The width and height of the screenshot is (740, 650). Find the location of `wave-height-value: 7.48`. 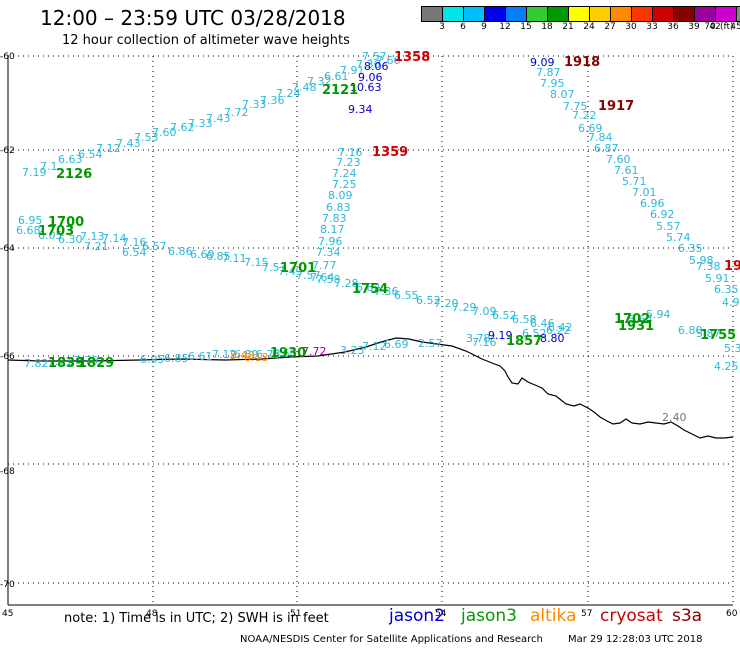

wave-height-value: 7.48 is located at coordinates (304, 87).